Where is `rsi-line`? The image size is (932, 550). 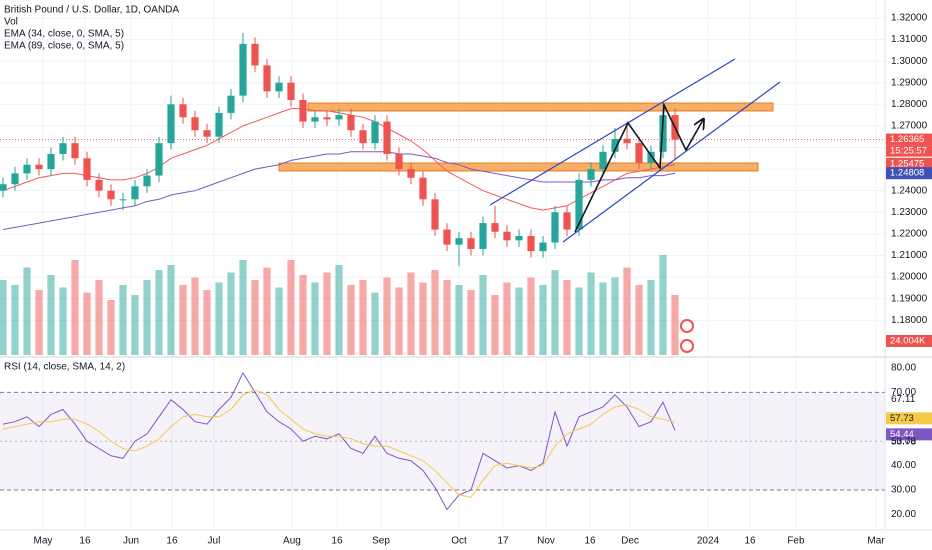
rsi-line is located at coordinates (339, 443).